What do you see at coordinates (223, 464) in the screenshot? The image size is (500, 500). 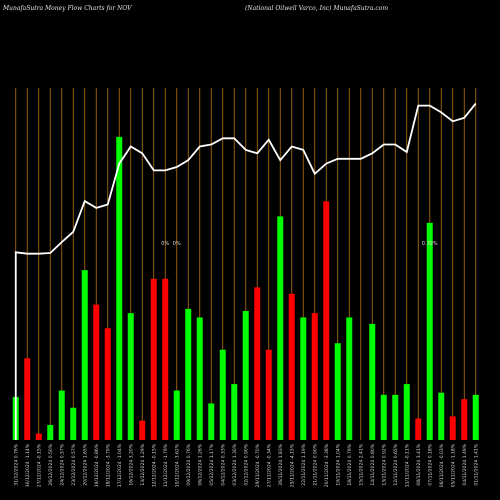 I see `x-tick-label: 04/12/2024 0.33%` at bounding box center [223, 464].